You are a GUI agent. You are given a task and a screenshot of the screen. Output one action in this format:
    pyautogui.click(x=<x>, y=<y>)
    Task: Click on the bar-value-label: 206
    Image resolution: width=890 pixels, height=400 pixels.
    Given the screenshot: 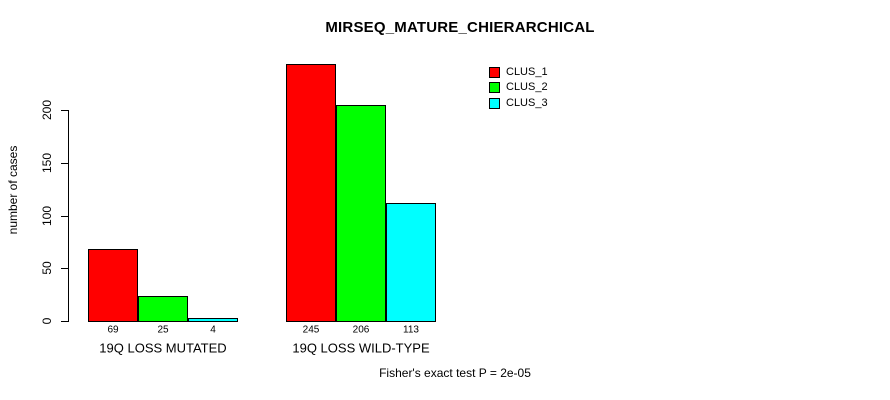 What is the action you would take?
    pyautogui.click(x=361, y=330)
    